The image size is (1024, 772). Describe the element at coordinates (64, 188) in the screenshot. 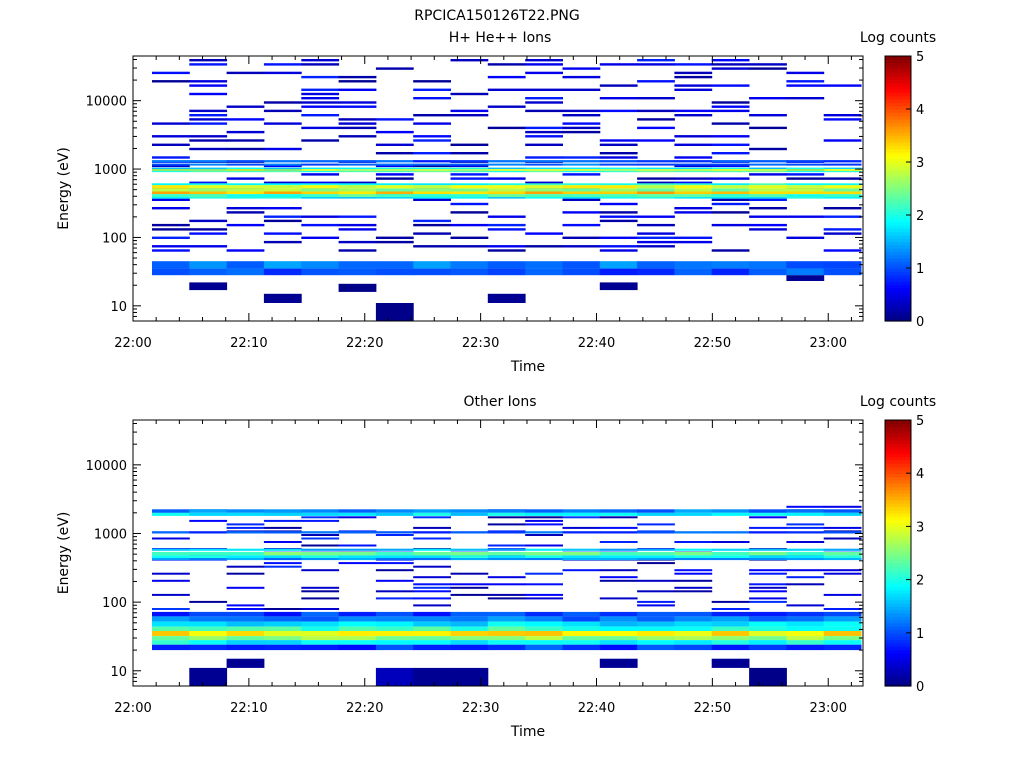

I see `y-axis-label: Energy (eV)` at that location.